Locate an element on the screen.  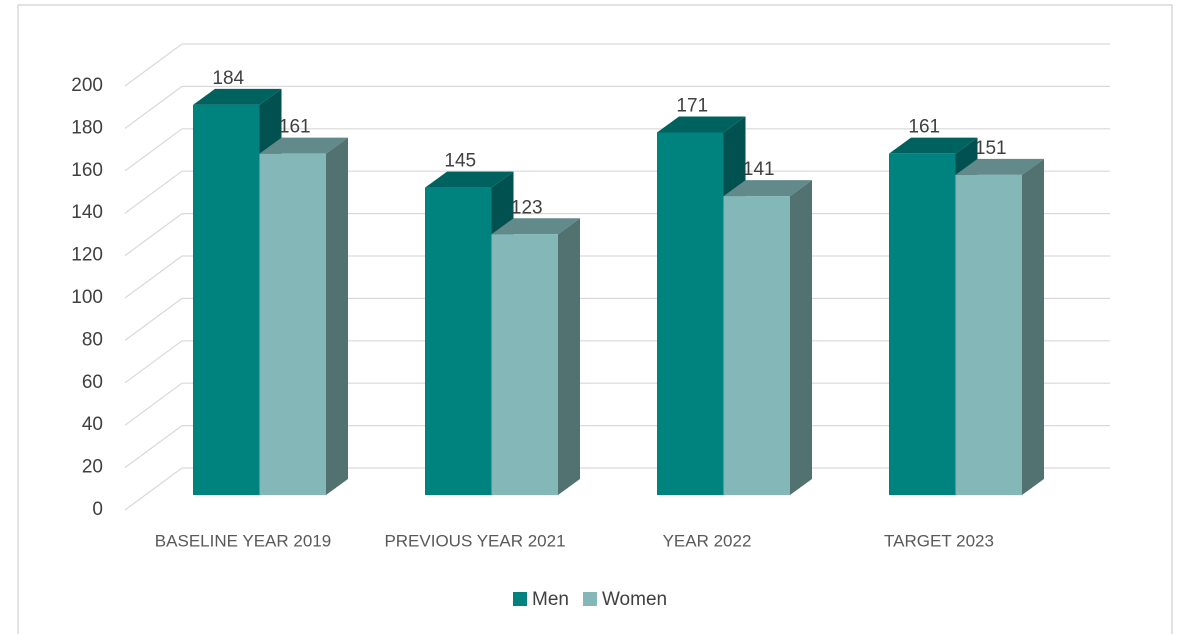
value-label: 145 is located at coordinates (460, 161).